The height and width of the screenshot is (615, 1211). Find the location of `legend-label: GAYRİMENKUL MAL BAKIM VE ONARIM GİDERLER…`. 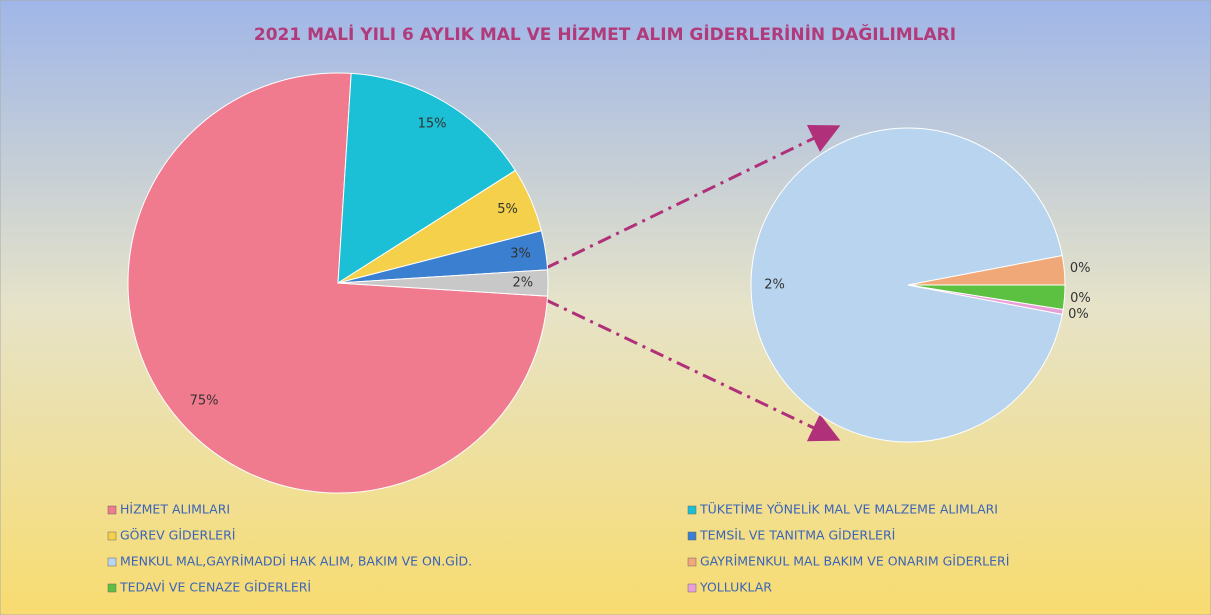

legend-label: GAYRİMENKUL MAL BAKIM VE ONARIM GİDERLER… is located at coordinates (854, 561).